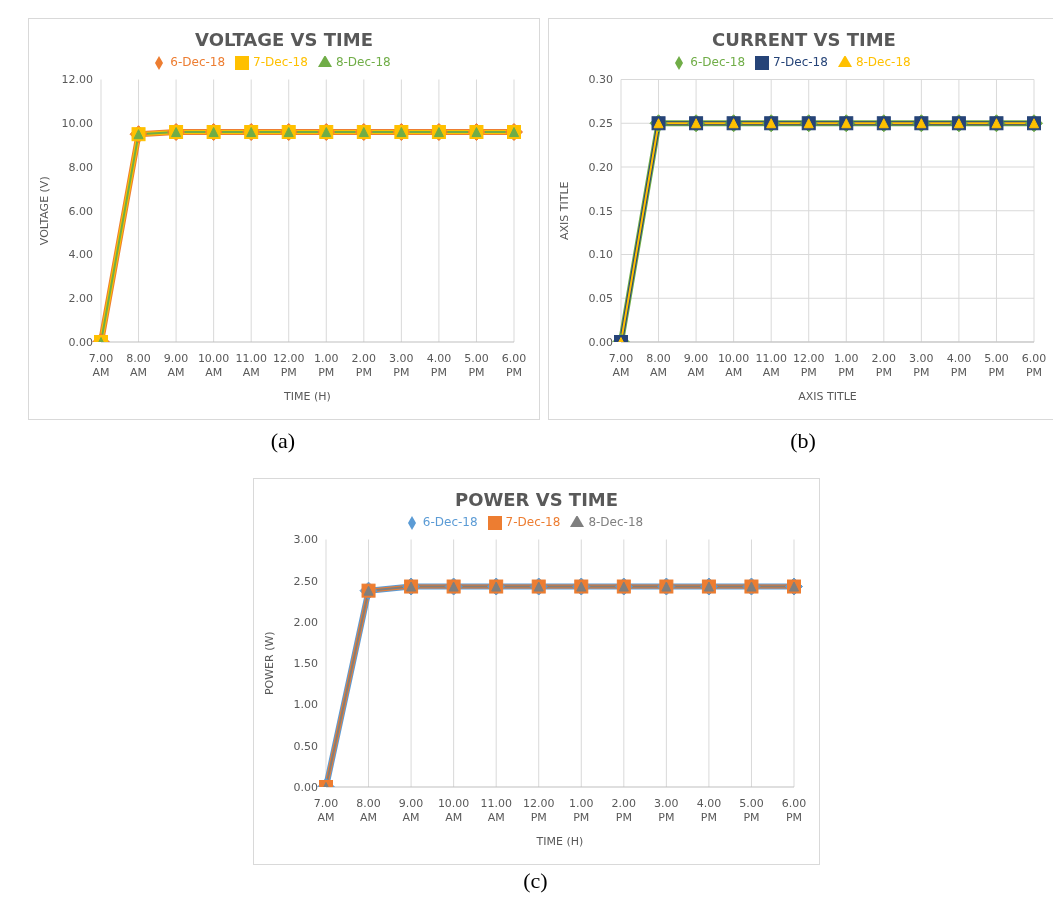 Image resolution: width=1053 pixels, height=910 pixels. What do you see at coordinates (77, 80) in the screenshot?
I see `y-tick-label: 12.00` at bounding box center [77, 80].